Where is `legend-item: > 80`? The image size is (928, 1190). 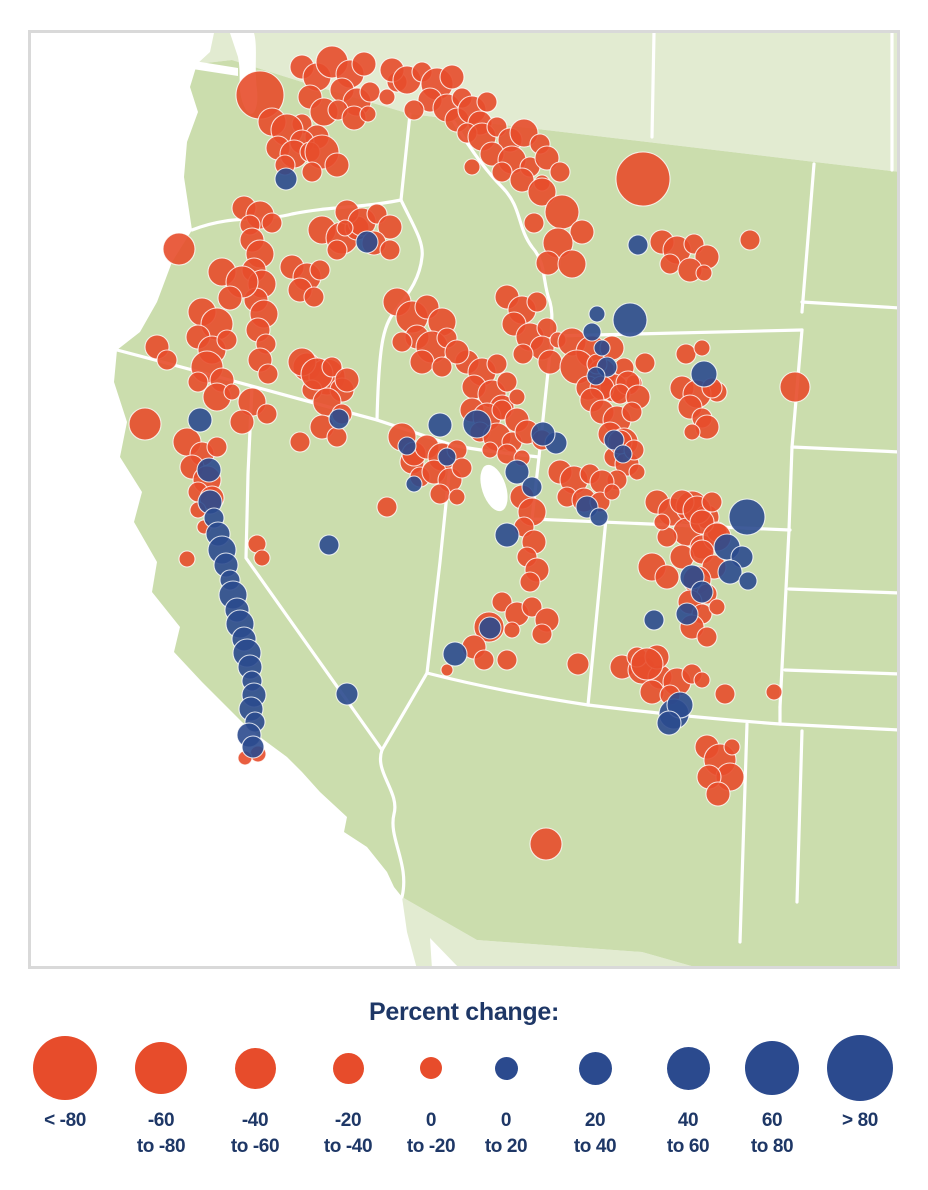 legend-item: > 80 is located at coordinates (860, 1062).